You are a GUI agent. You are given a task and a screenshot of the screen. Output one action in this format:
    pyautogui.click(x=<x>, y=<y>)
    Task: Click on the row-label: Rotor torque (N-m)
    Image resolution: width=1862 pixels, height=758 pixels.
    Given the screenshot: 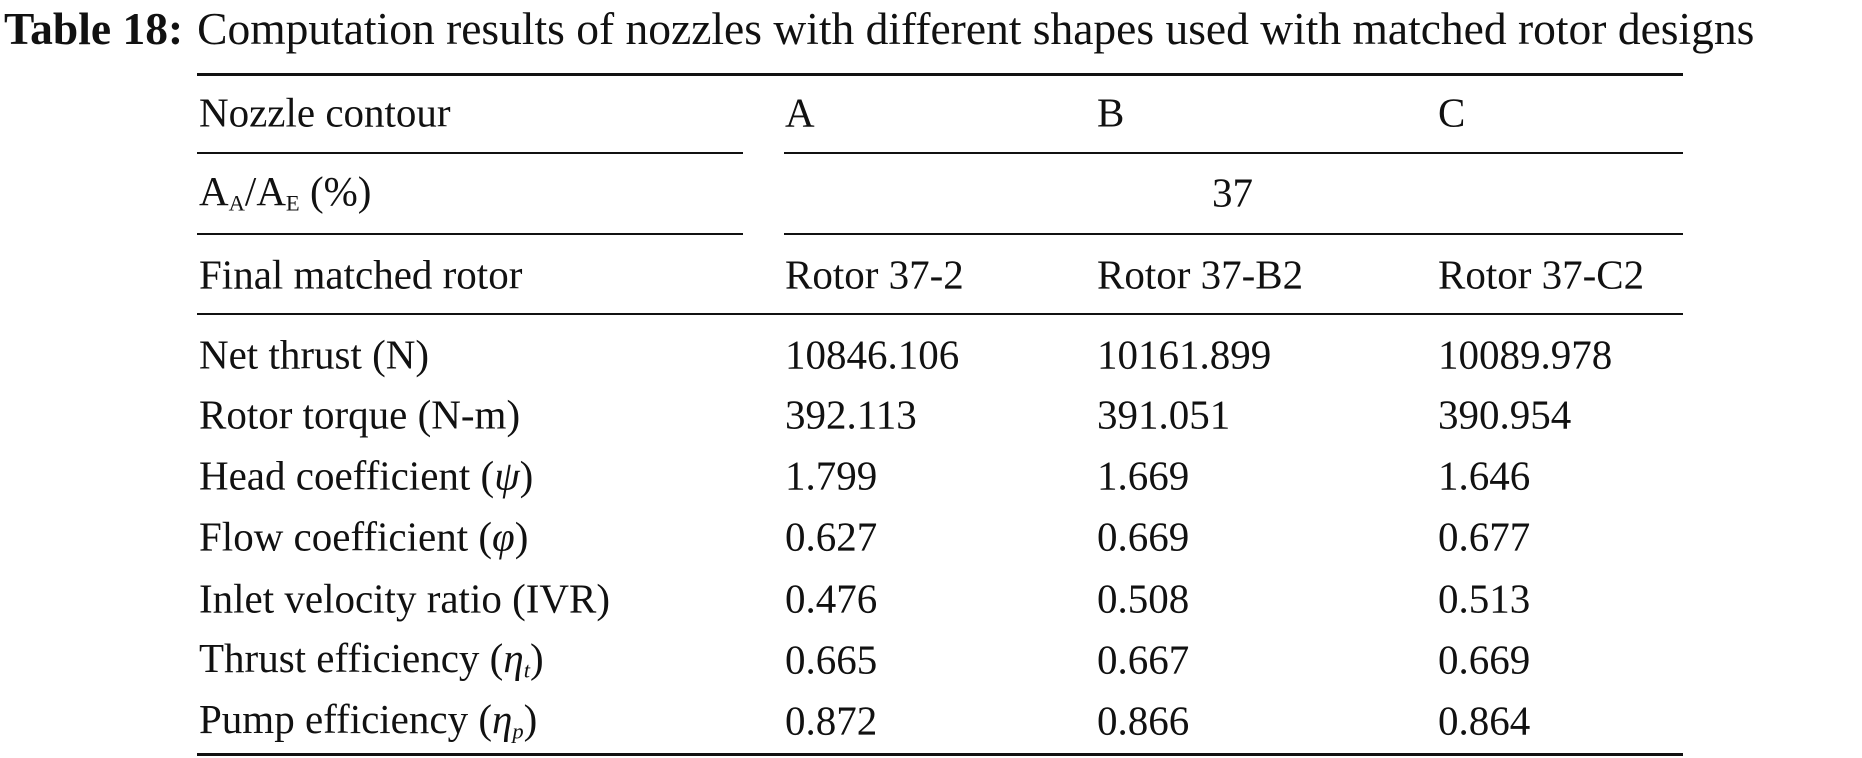 What is the action you would take?
    pyautogui.click(x=360, y=414)
    